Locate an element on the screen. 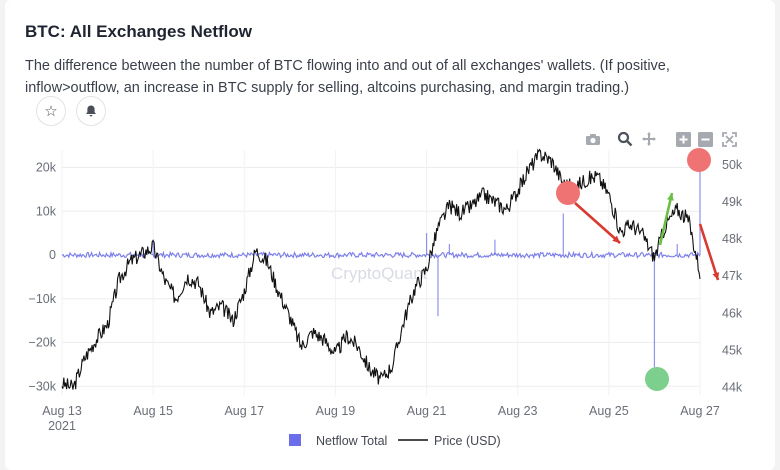 The image size is (780, 470). x-tick-label: Aug 27 is located at coordinates (700, 411).